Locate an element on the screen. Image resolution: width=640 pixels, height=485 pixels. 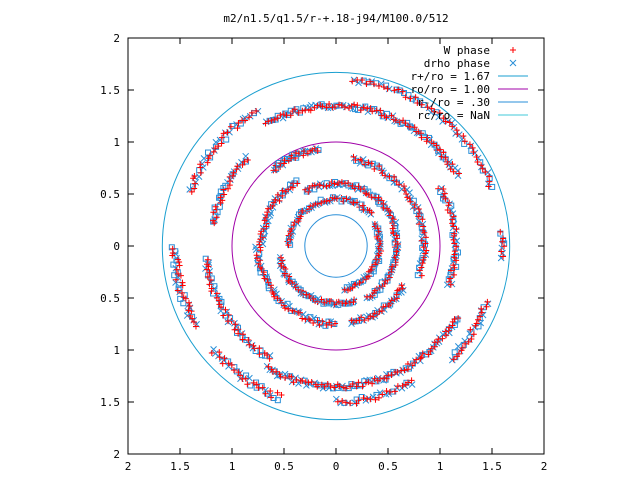
x-tick-label: 2 is located at coordinates (128, 466).